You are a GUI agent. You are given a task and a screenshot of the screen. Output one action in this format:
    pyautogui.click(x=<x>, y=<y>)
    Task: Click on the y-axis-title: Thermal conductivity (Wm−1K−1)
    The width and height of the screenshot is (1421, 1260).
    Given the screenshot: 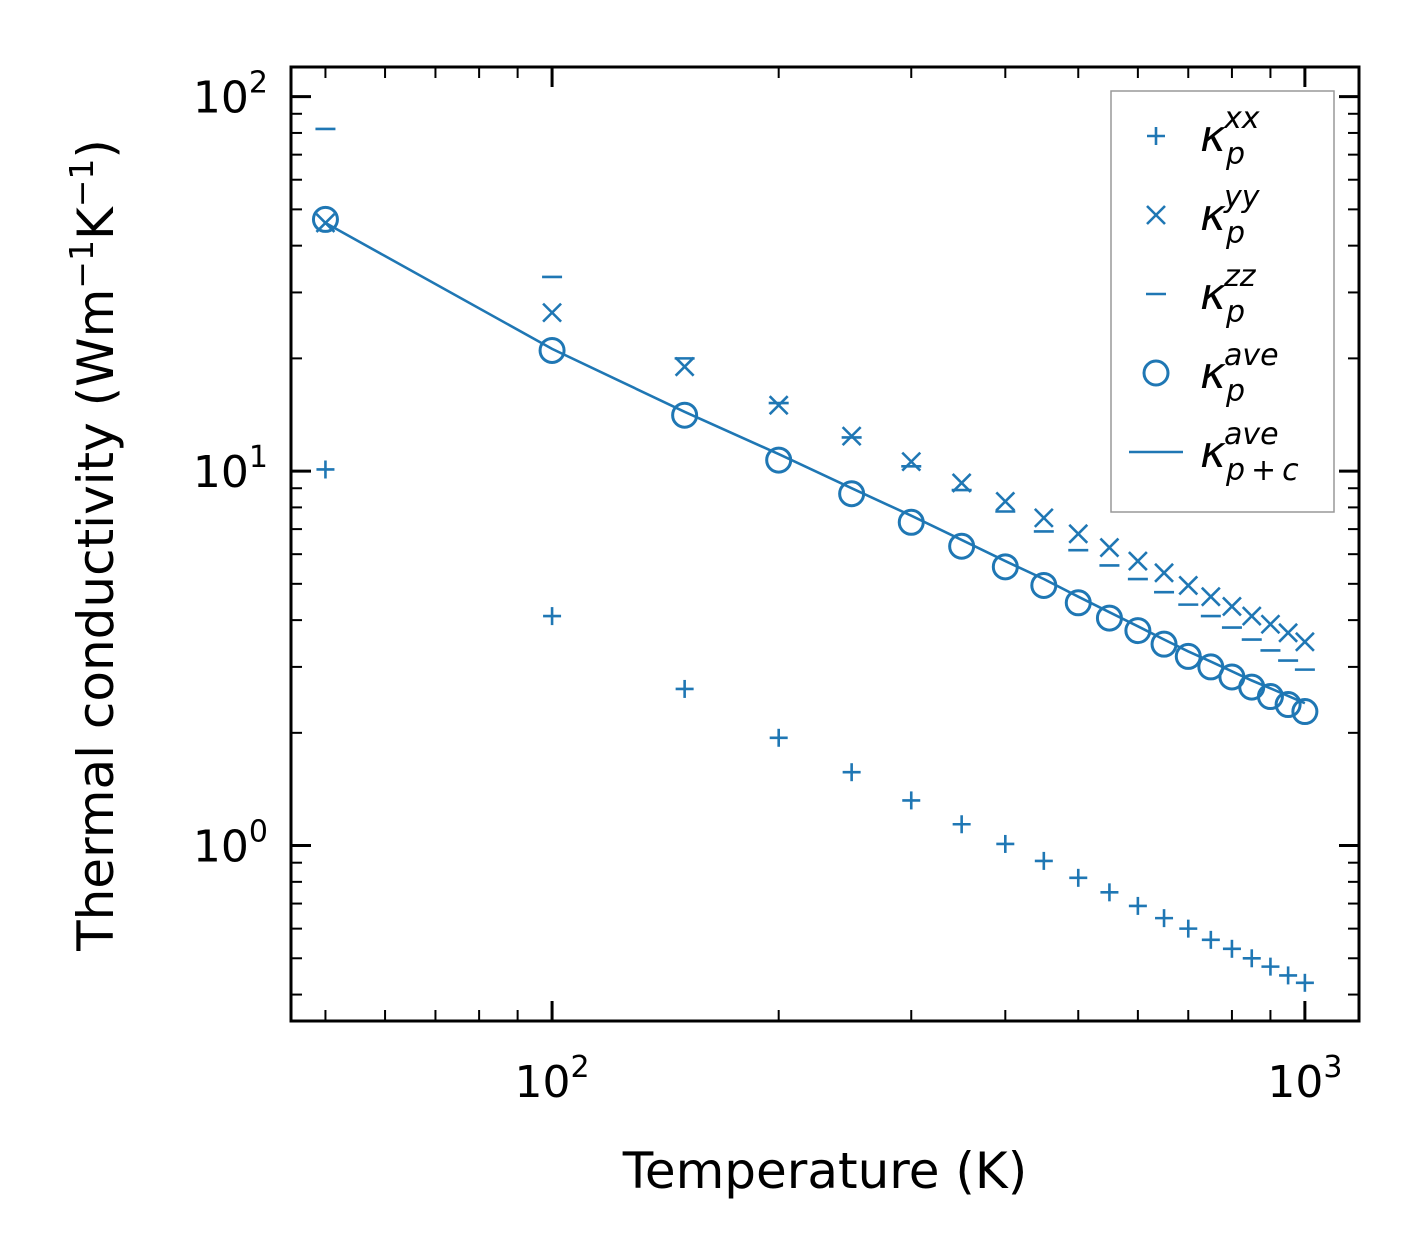 What is the action you would take?
    pyautogui.click(x=93, y=545)
    